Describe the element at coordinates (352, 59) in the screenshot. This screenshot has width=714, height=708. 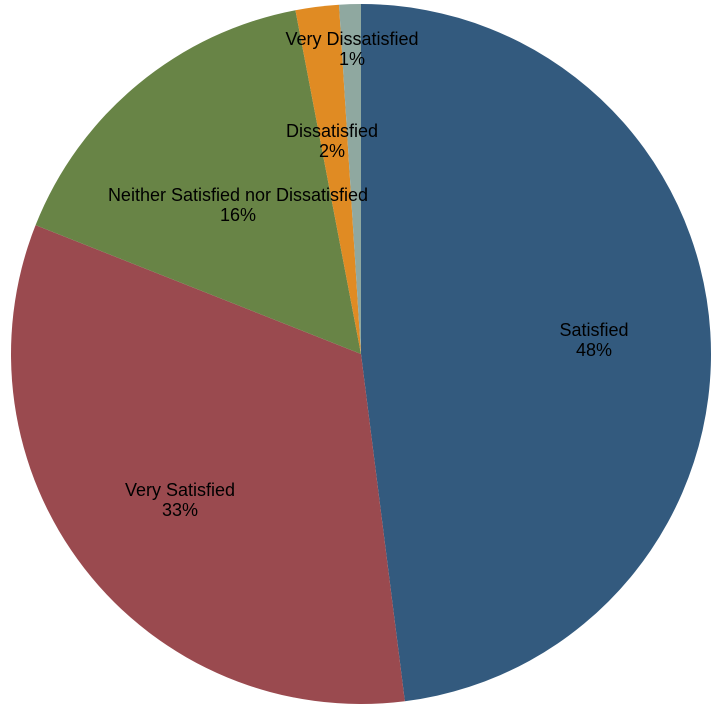
I see `pie-label-percent: 1%` at that location.